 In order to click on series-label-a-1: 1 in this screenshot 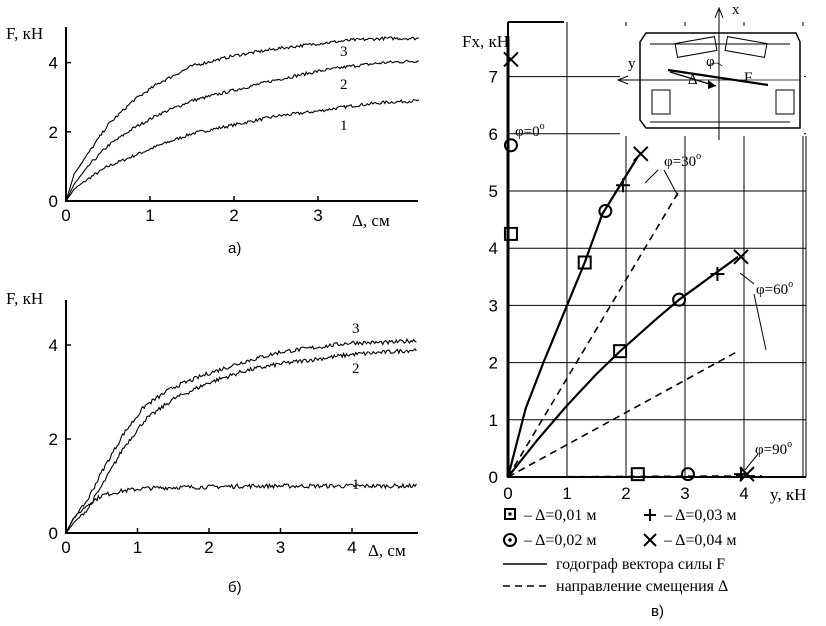, I will do `click(344, 126)`.